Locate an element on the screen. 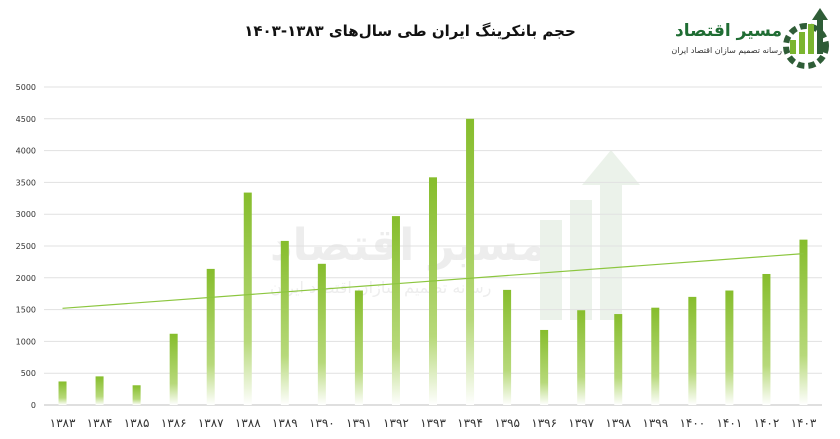 The width and height of the screenshot is (840, 439). x-tick-label: ۱۴۰۰ is located at coordinates (692, 423).